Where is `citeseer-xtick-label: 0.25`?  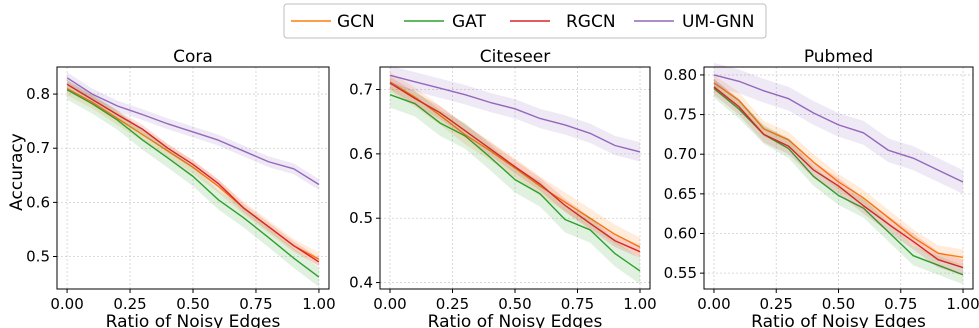 citeseer-xtick-label: 0.25 is located at coordinates (452, 304).